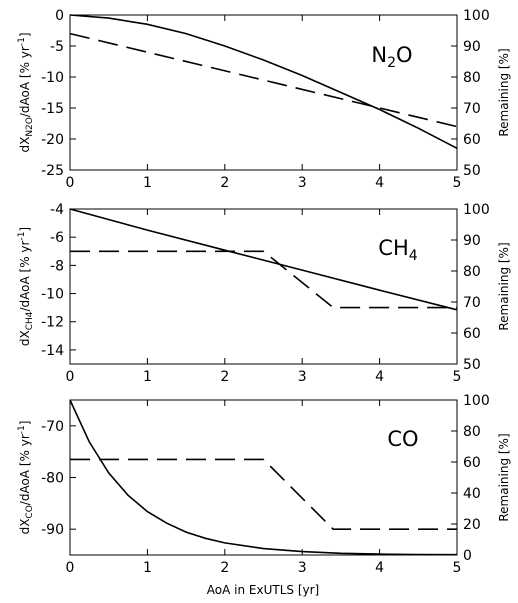 Image resolution: width=518 pixels, height=603 pixels. I want to click on y-tick-label-left: 0, so click(59, 16).